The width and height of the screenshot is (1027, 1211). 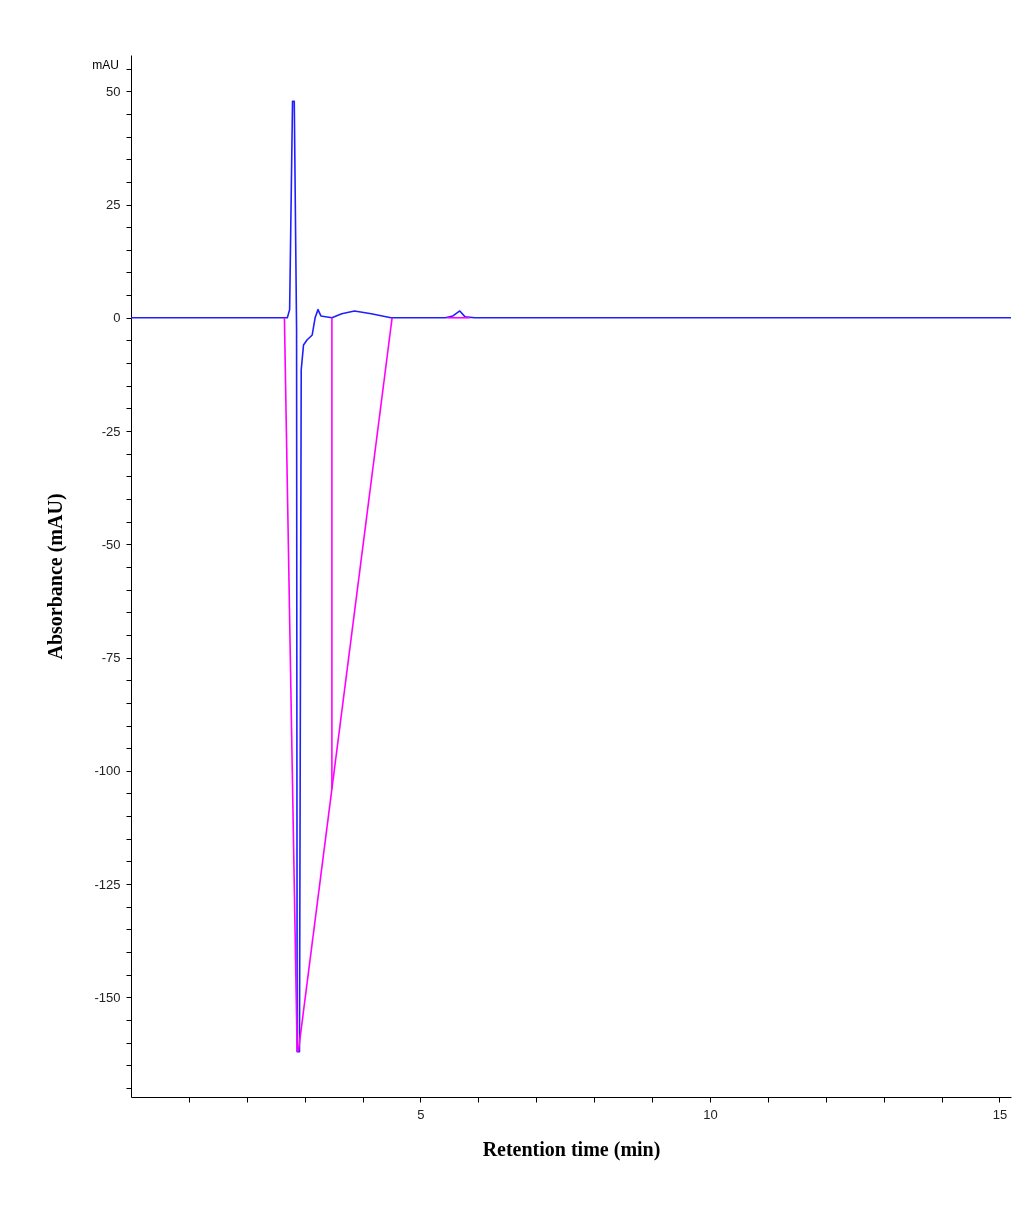 What do you see at coordinates (107, 771) in the screenshot?
I see `y-tick-label: -100` at bounding box center [107, 771].